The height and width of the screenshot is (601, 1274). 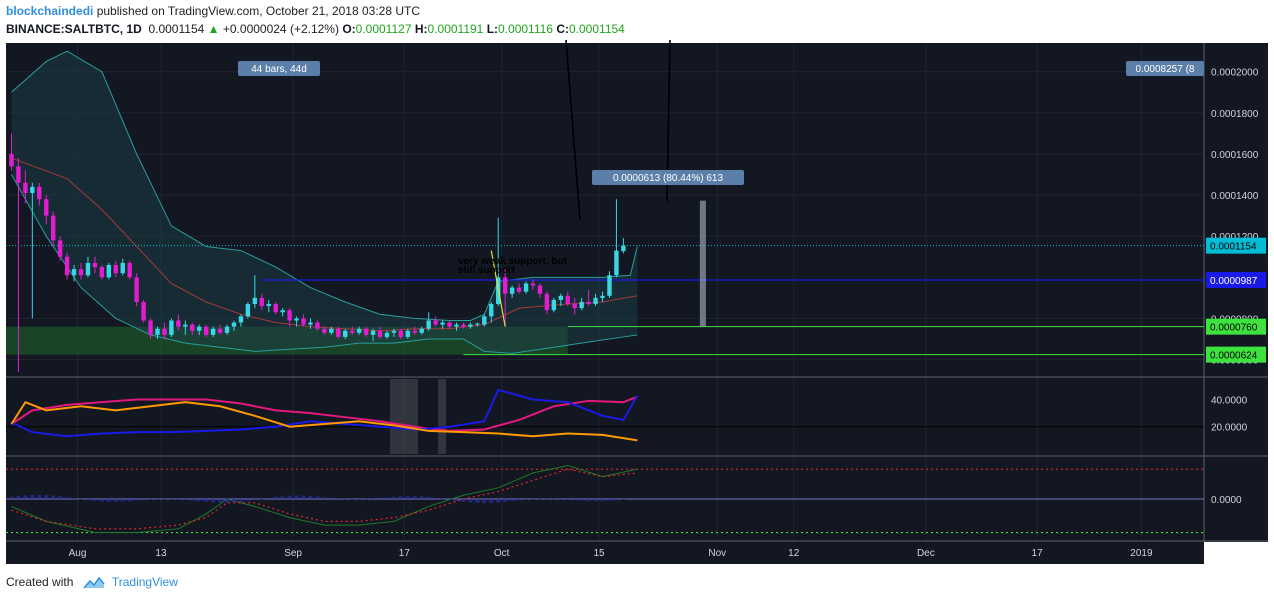 What do you see at coordinates (144, 582) in the screenshot?
I see `tradingview-link: TradingView` at bounding box center [144, 582].